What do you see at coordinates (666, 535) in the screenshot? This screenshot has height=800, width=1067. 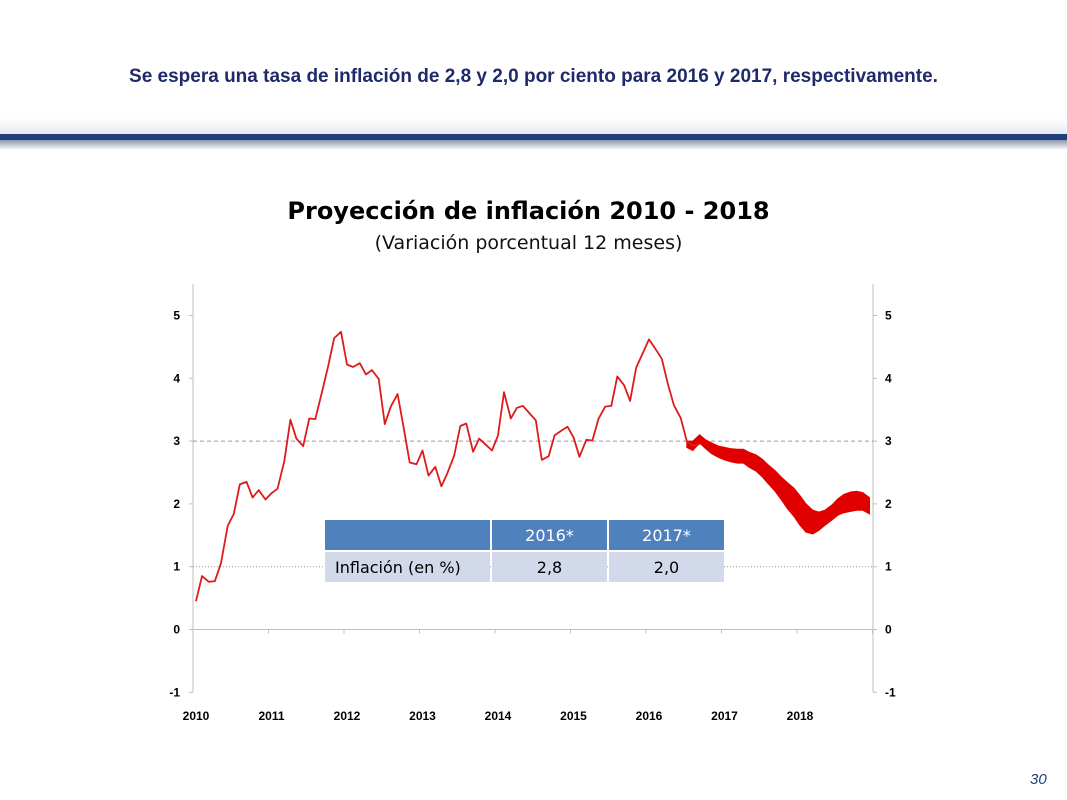 I see `table-header-2017: 2017*` at bounding box center [666, 535].